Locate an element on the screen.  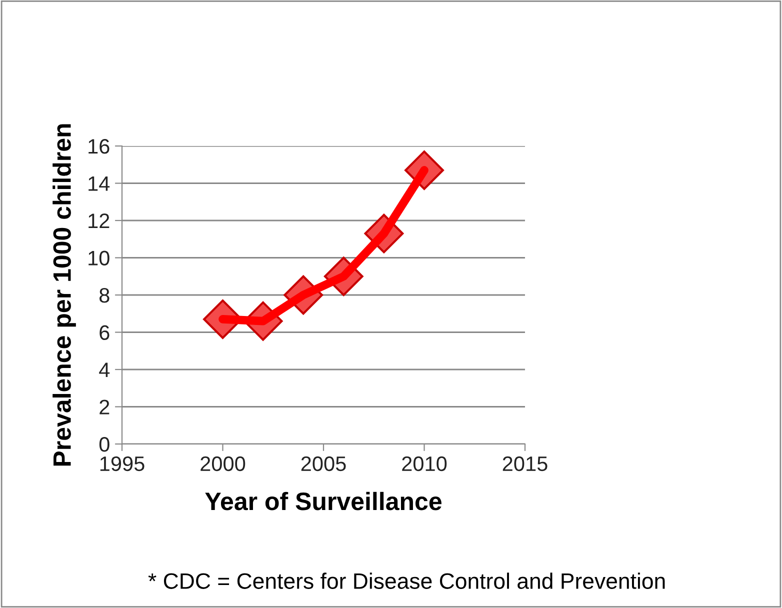
y-tick-label: 6 is located at coordinates (105, 332).